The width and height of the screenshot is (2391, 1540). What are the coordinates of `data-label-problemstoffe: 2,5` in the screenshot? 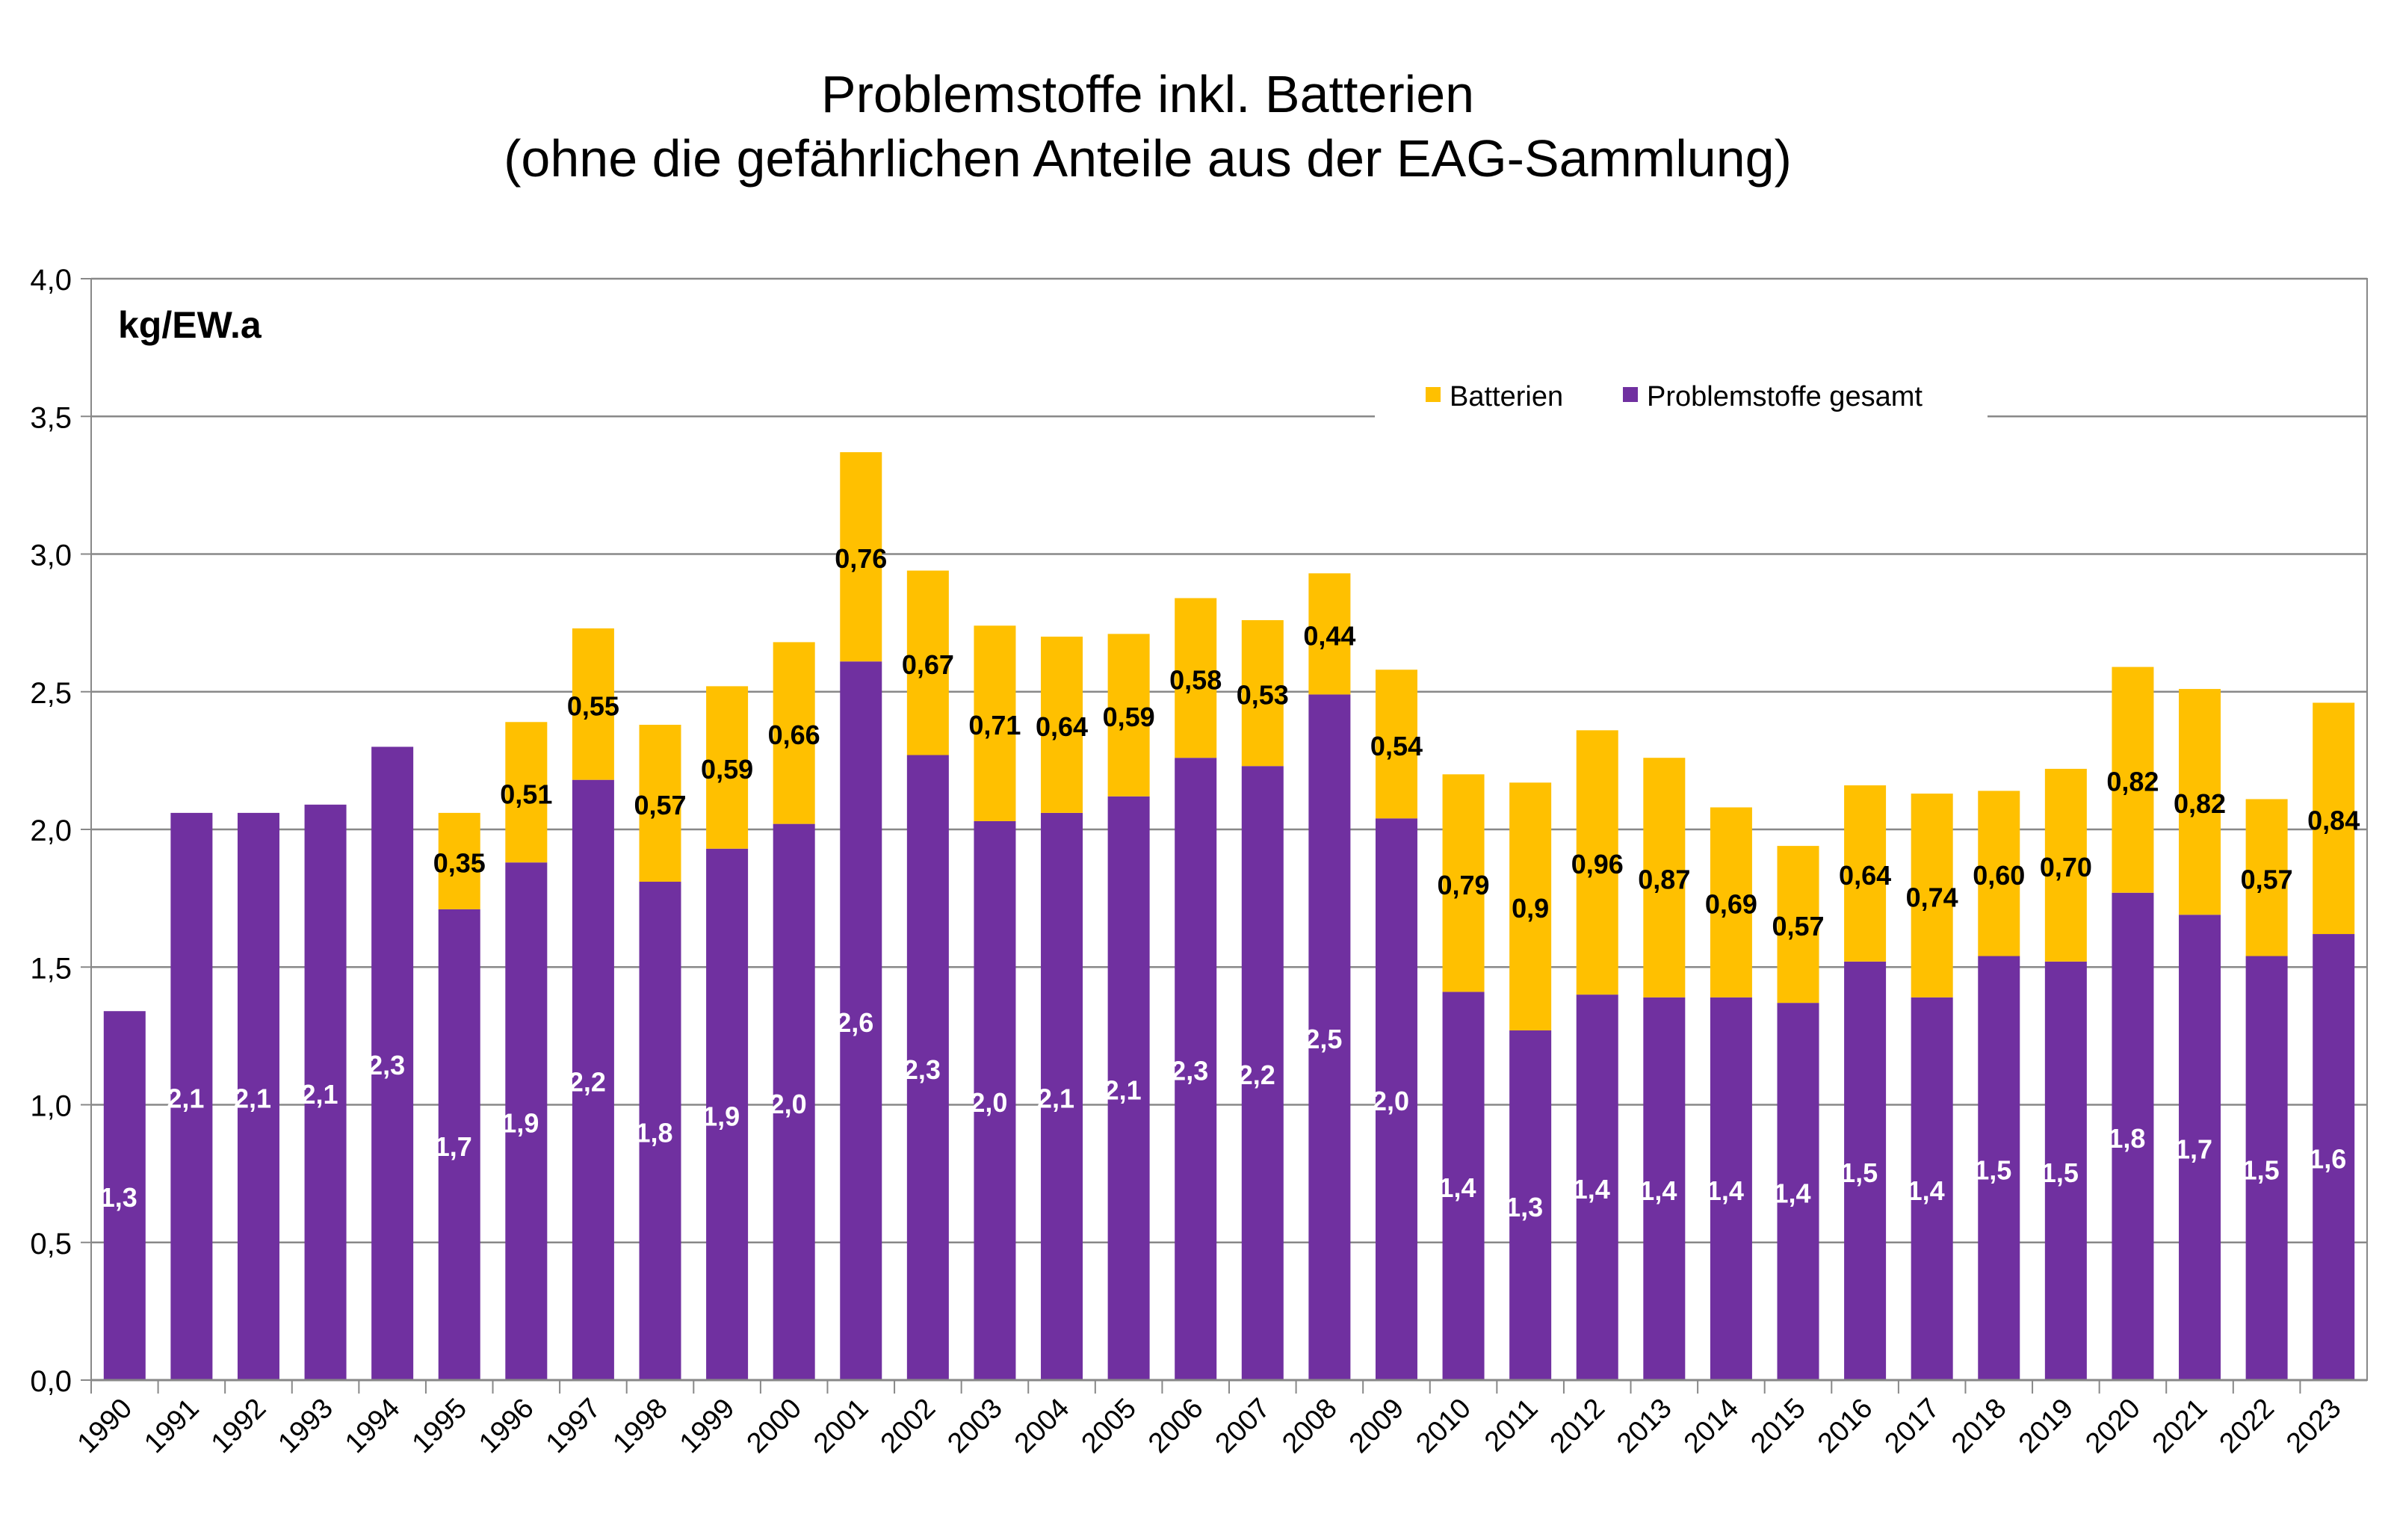 It's located at (1323, 1039).